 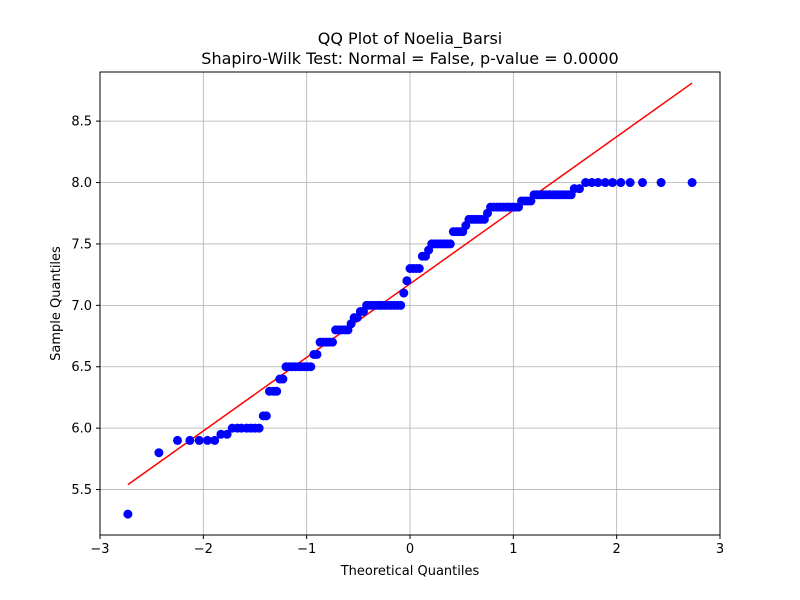 I want to click on x-tick-label: −3, so click(x=99, y=549).